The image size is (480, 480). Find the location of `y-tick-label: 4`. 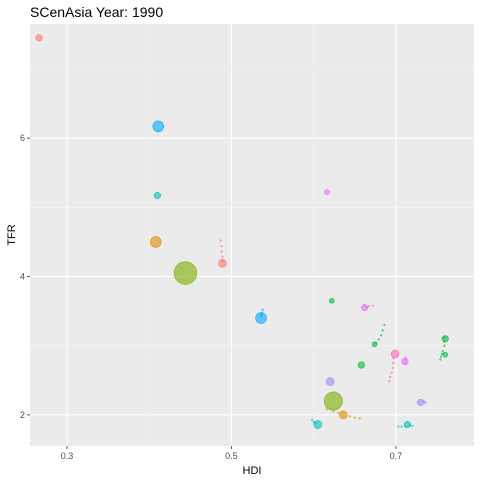

y-tick-label: 4 is located at coordinates (22, 277).